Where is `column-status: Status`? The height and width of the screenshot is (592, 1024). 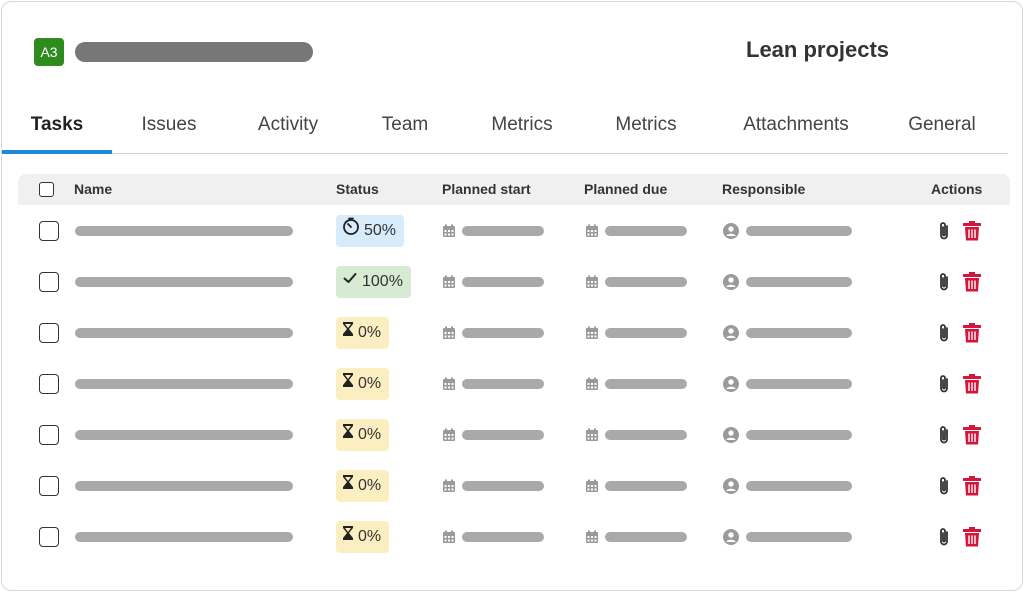
column-status: Status is located at coordinates (357, 189).